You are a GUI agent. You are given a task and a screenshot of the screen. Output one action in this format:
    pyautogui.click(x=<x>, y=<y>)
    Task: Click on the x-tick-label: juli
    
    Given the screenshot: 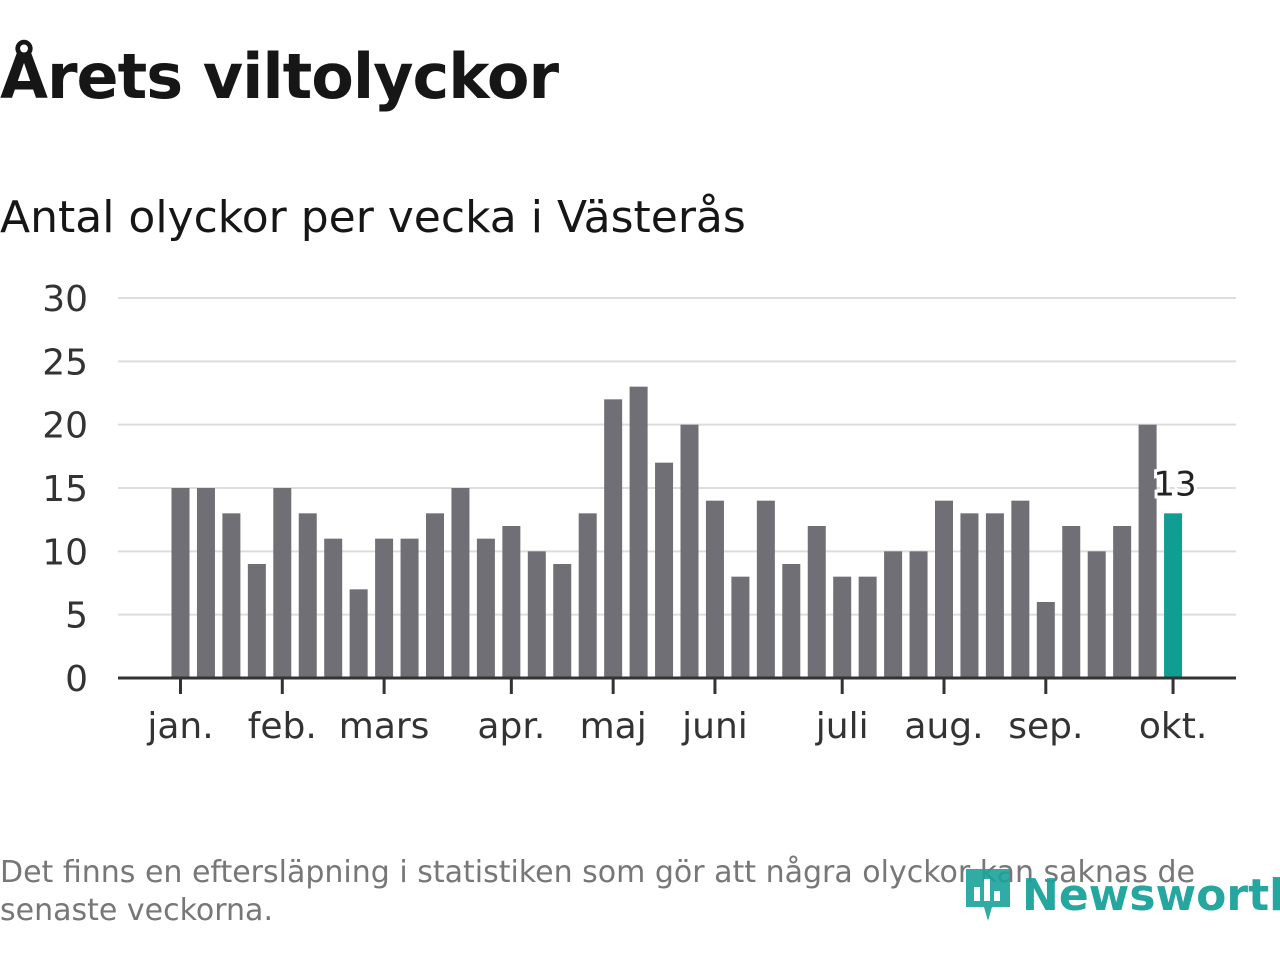 What is the action you would take?
    pyautogui.click(x=842, y=726)
    